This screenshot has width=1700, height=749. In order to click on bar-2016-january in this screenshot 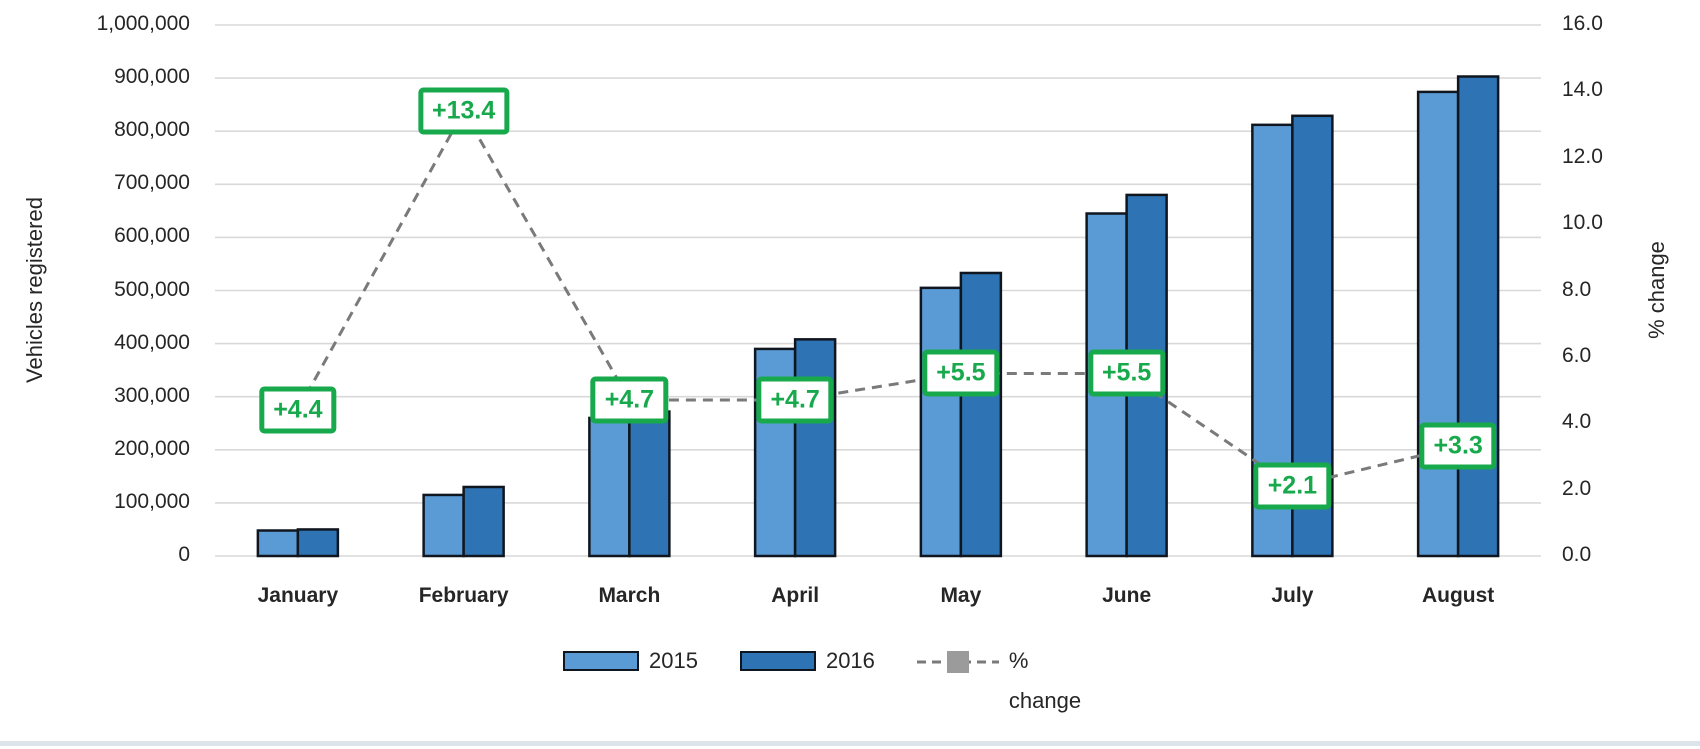, I will do `click(318, 543)`.